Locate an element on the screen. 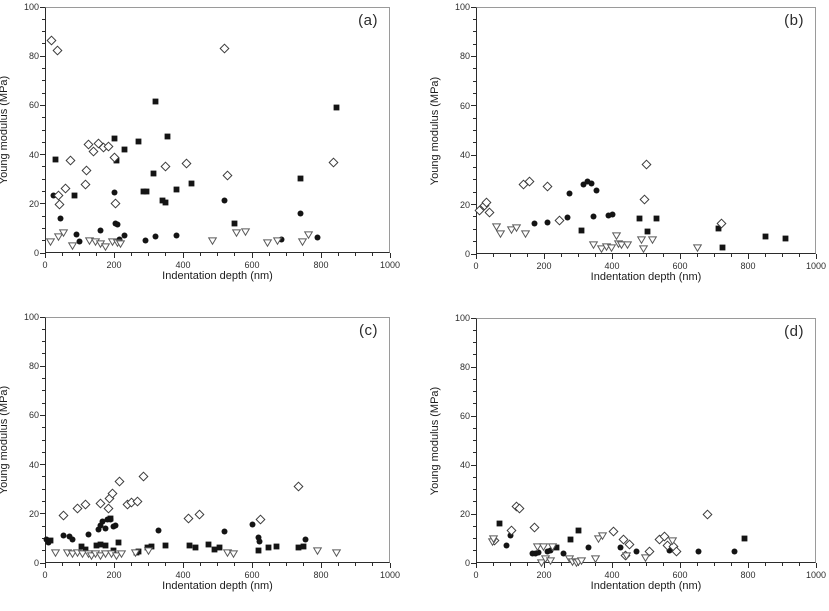 This screenshot has height=611, width=829. y-tick-label: 0 is located at coordinates (36, 563).